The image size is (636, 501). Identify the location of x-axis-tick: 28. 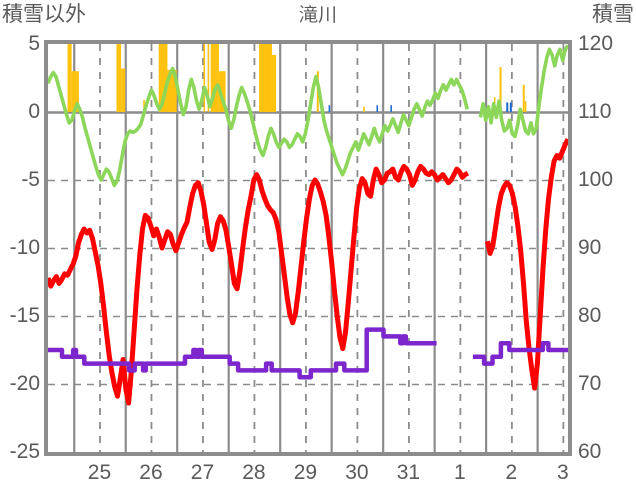
(254, 472).